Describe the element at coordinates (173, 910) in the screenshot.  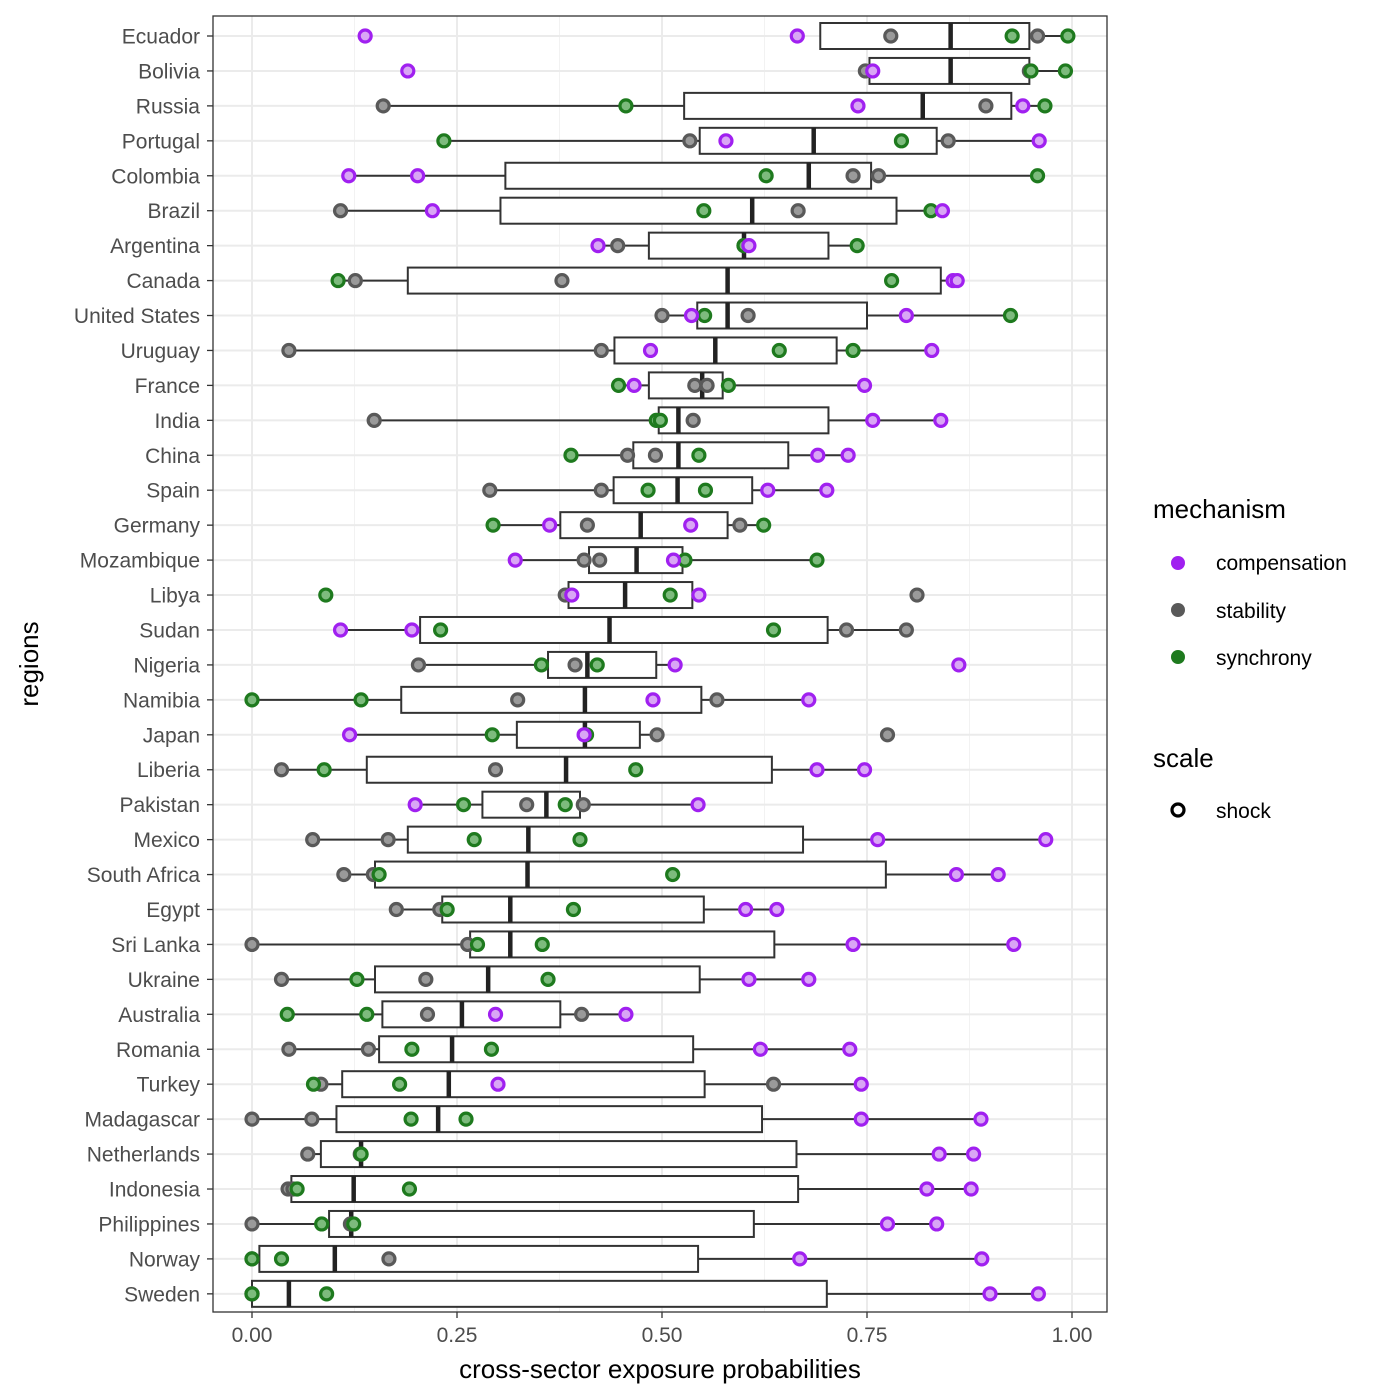
I see `y-tick-label: Egypt` at that location.